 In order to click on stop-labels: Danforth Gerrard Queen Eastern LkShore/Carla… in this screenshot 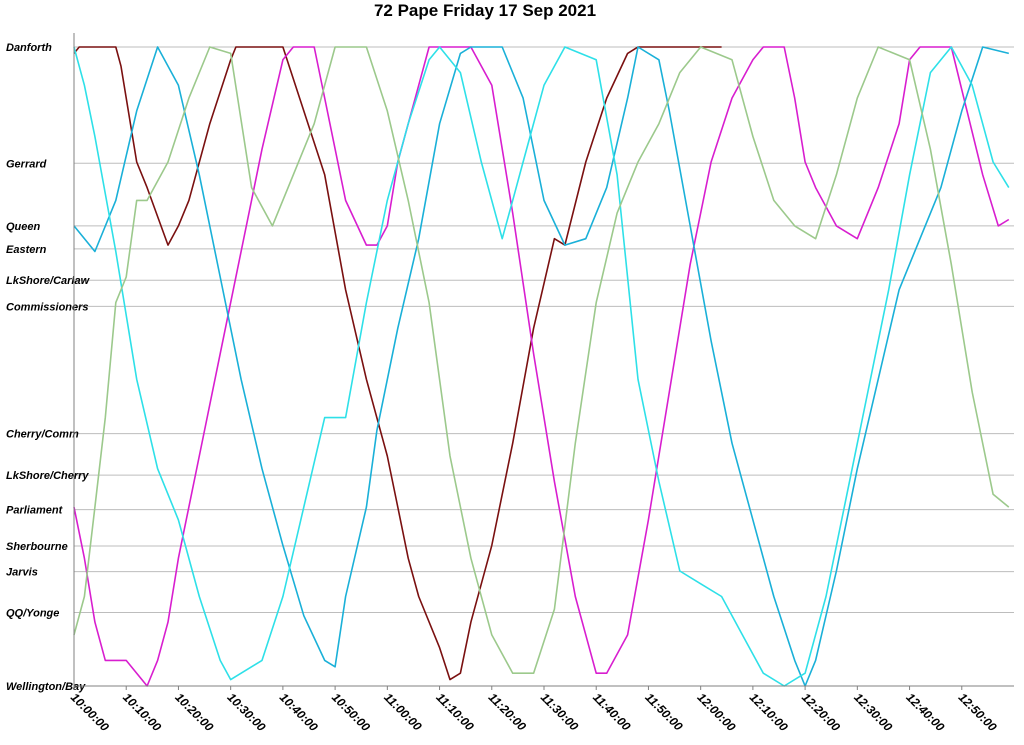, I will do `click(48, 367)`.